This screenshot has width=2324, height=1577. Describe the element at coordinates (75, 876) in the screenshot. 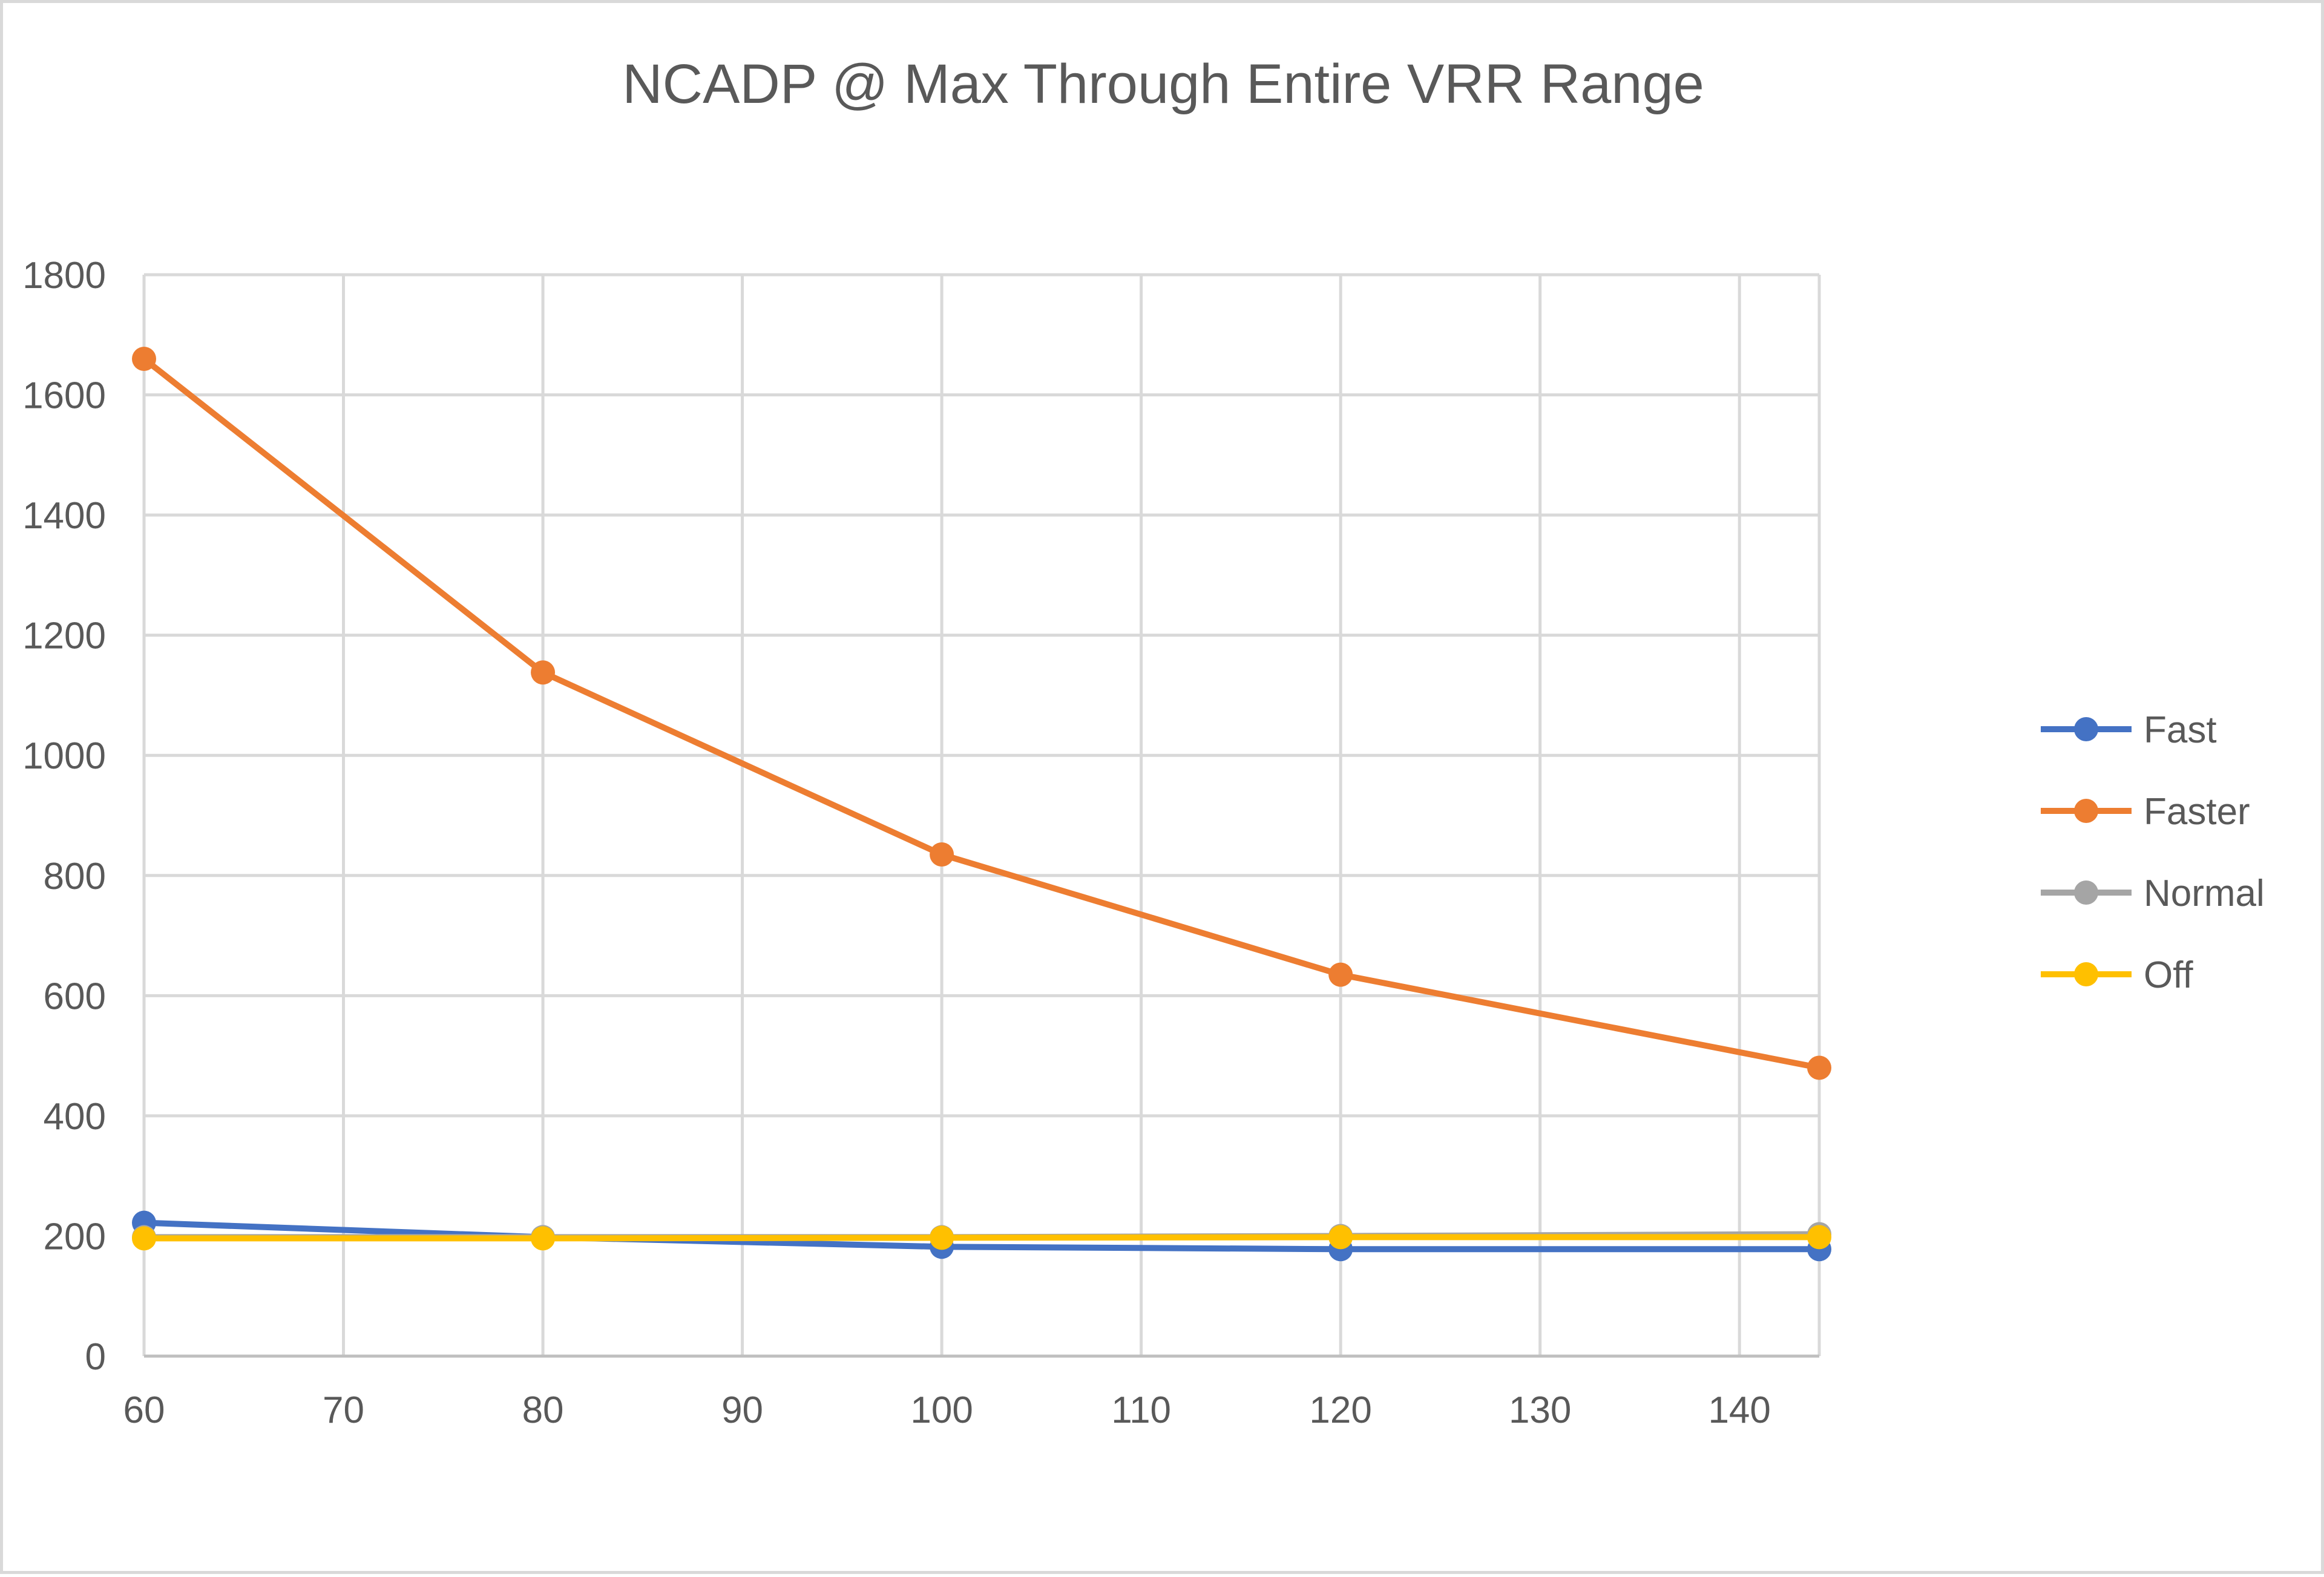

I see `y-tick-label: 800` at that location.